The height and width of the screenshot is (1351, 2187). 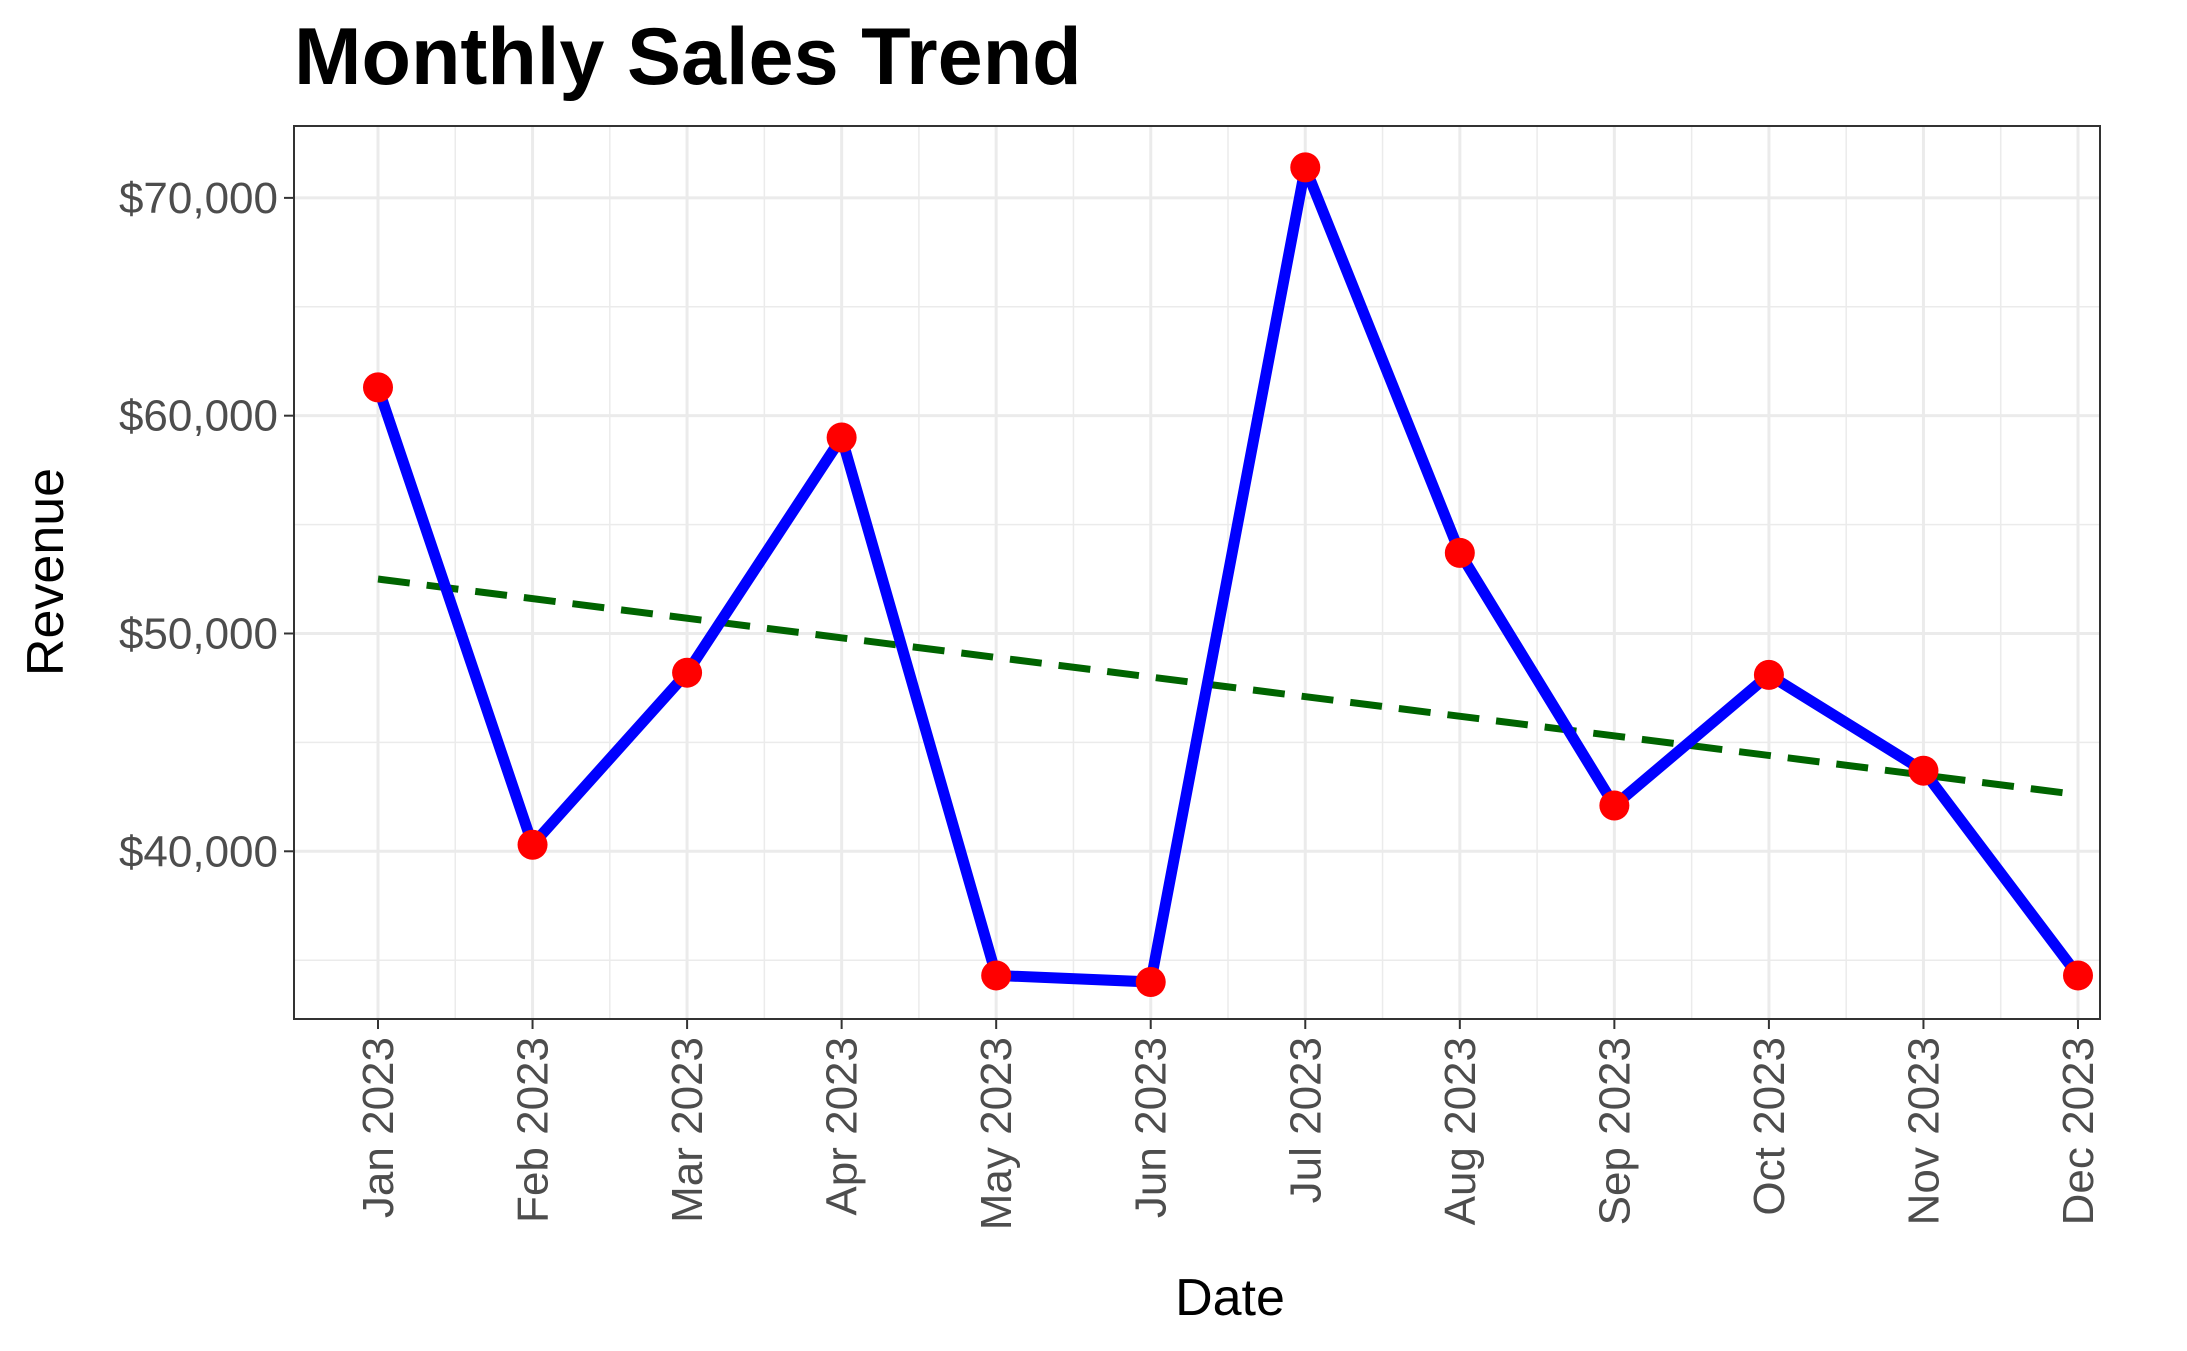 What do you see at coordinates (1305, 1120) in the screenshot?
I see `x-tick-label: Jul 2023` at bounding box center [1305, 1120].